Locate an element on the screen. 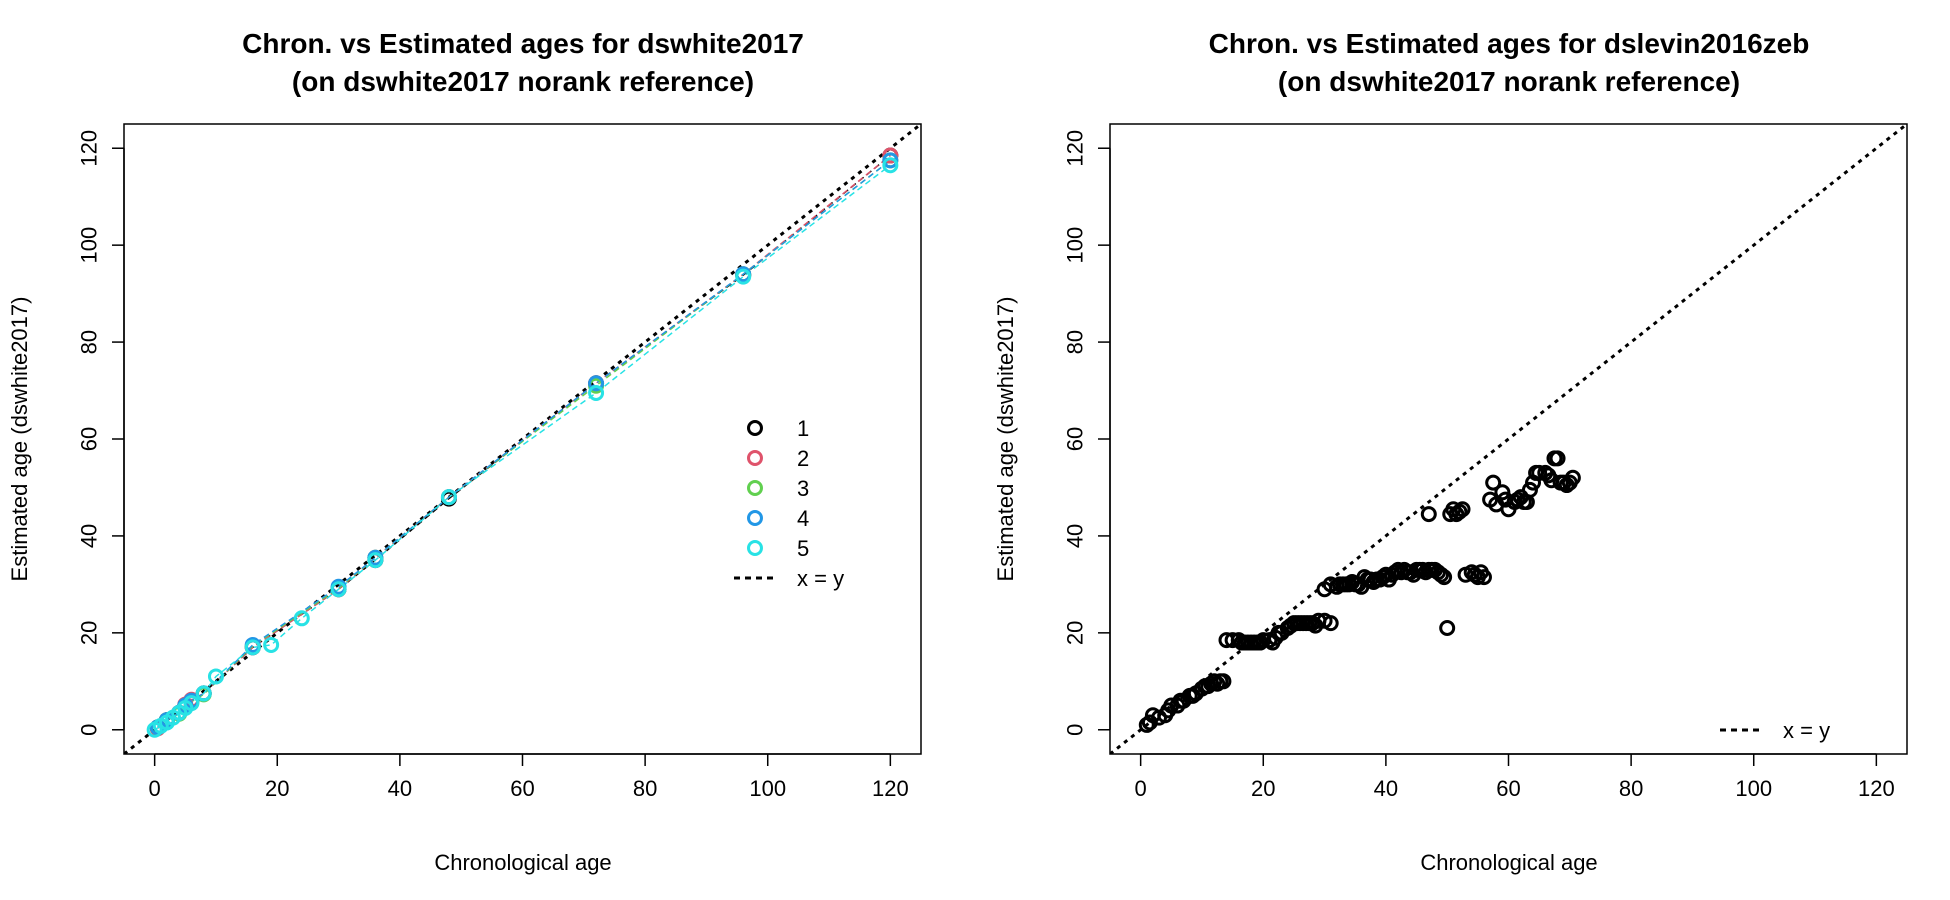  chart-title: Chron. vs Estimated ages for dswhite2017 is located at coordinates (523, 43).